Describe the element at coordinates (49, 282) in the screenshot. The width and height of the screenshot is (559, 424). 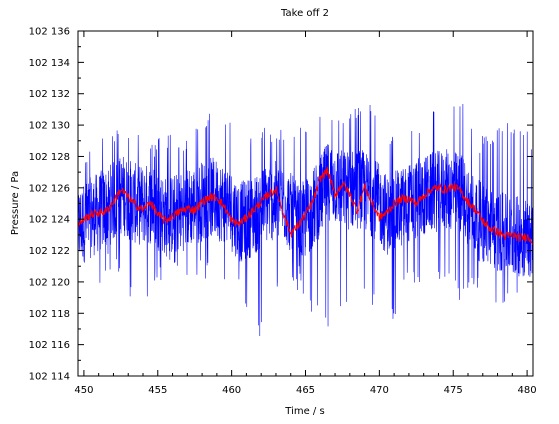
I see `y-tick-label: 102 120` at that location.